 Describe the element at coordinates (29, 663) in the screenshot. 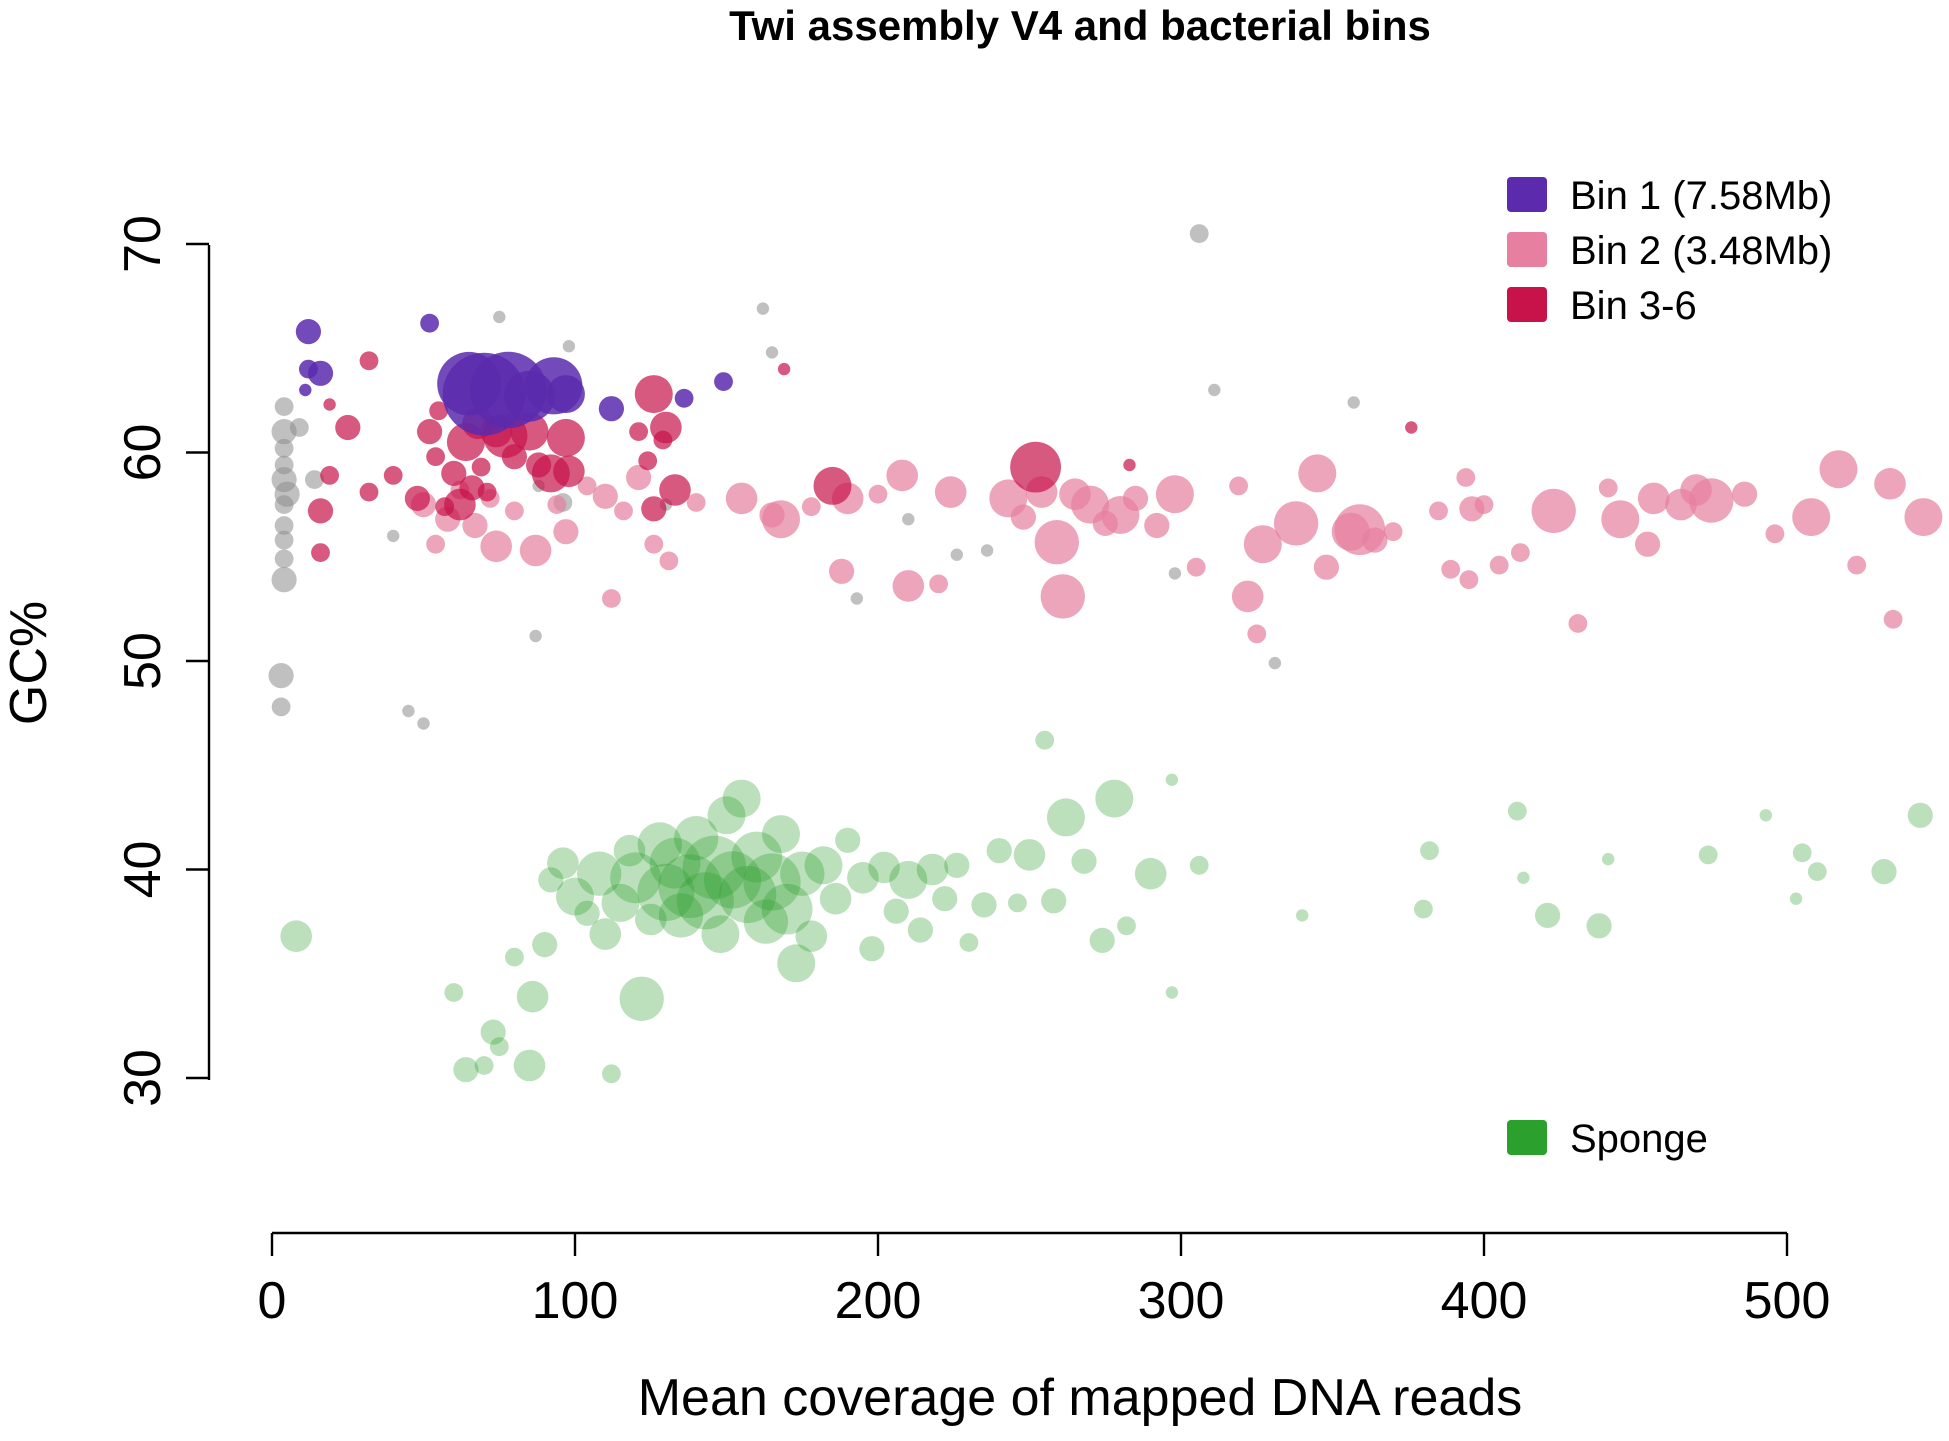

I see `y-axis-label: GC%` at that location.